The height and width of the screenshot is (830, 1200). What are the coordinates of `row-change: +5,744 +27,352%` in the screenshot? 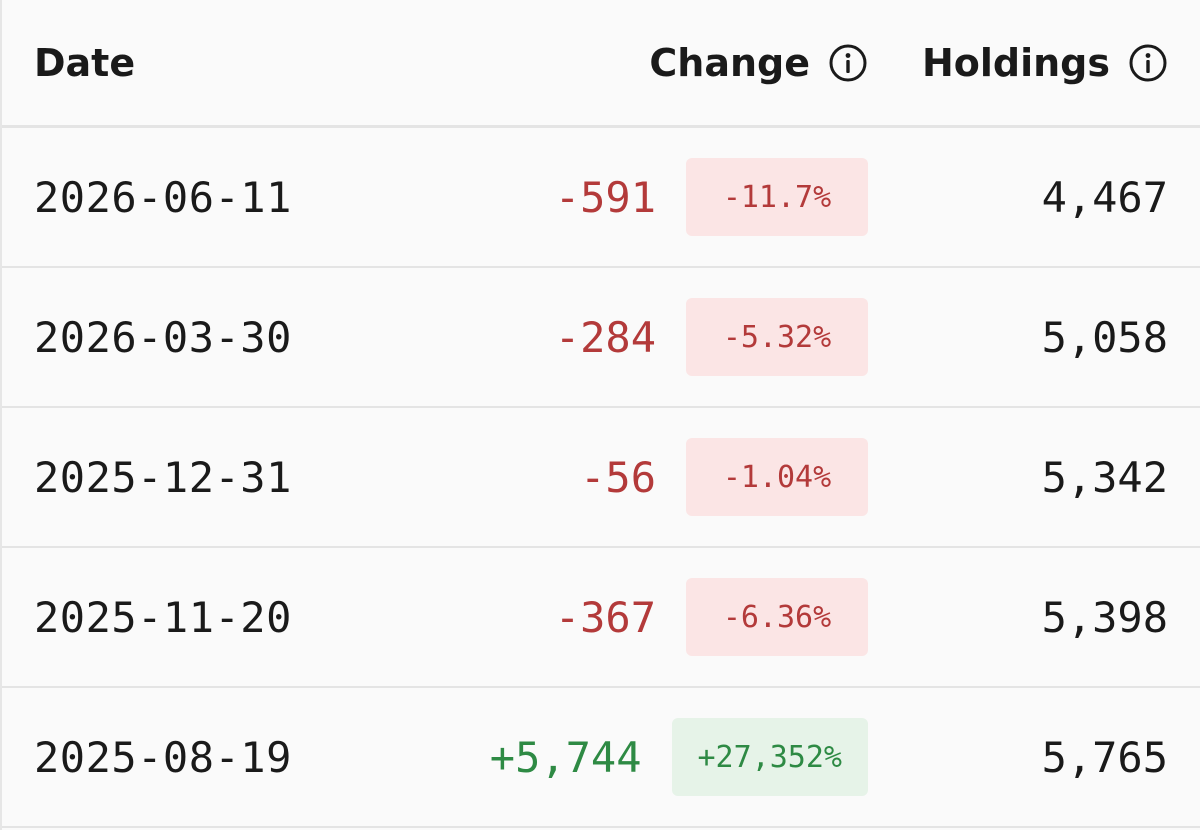 It's located at (641, 757).